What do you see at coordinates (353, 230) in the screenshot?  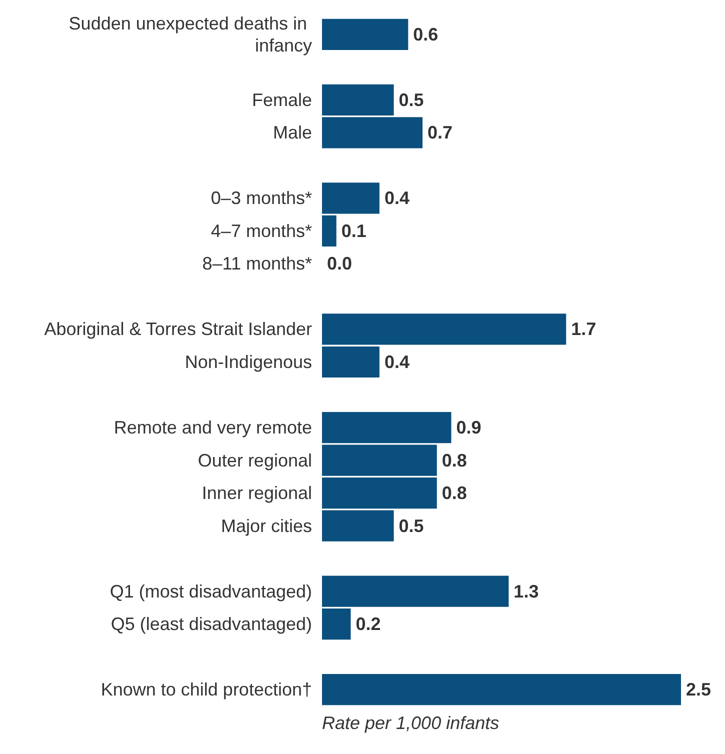 I see `data-label: 0.1` at bounding box center [353, 230].